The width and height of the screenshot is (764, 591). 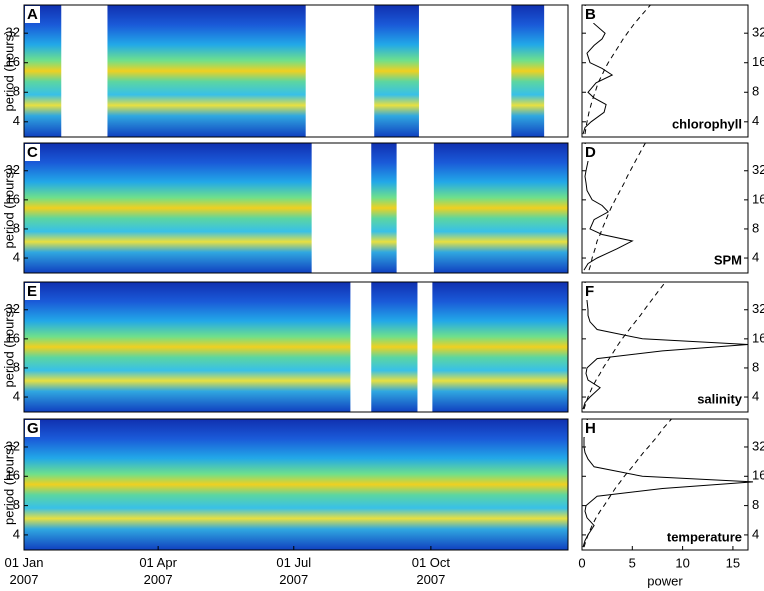 I want to click on x-tick-label-line: 01 Jul, so click(x=293, y=562).